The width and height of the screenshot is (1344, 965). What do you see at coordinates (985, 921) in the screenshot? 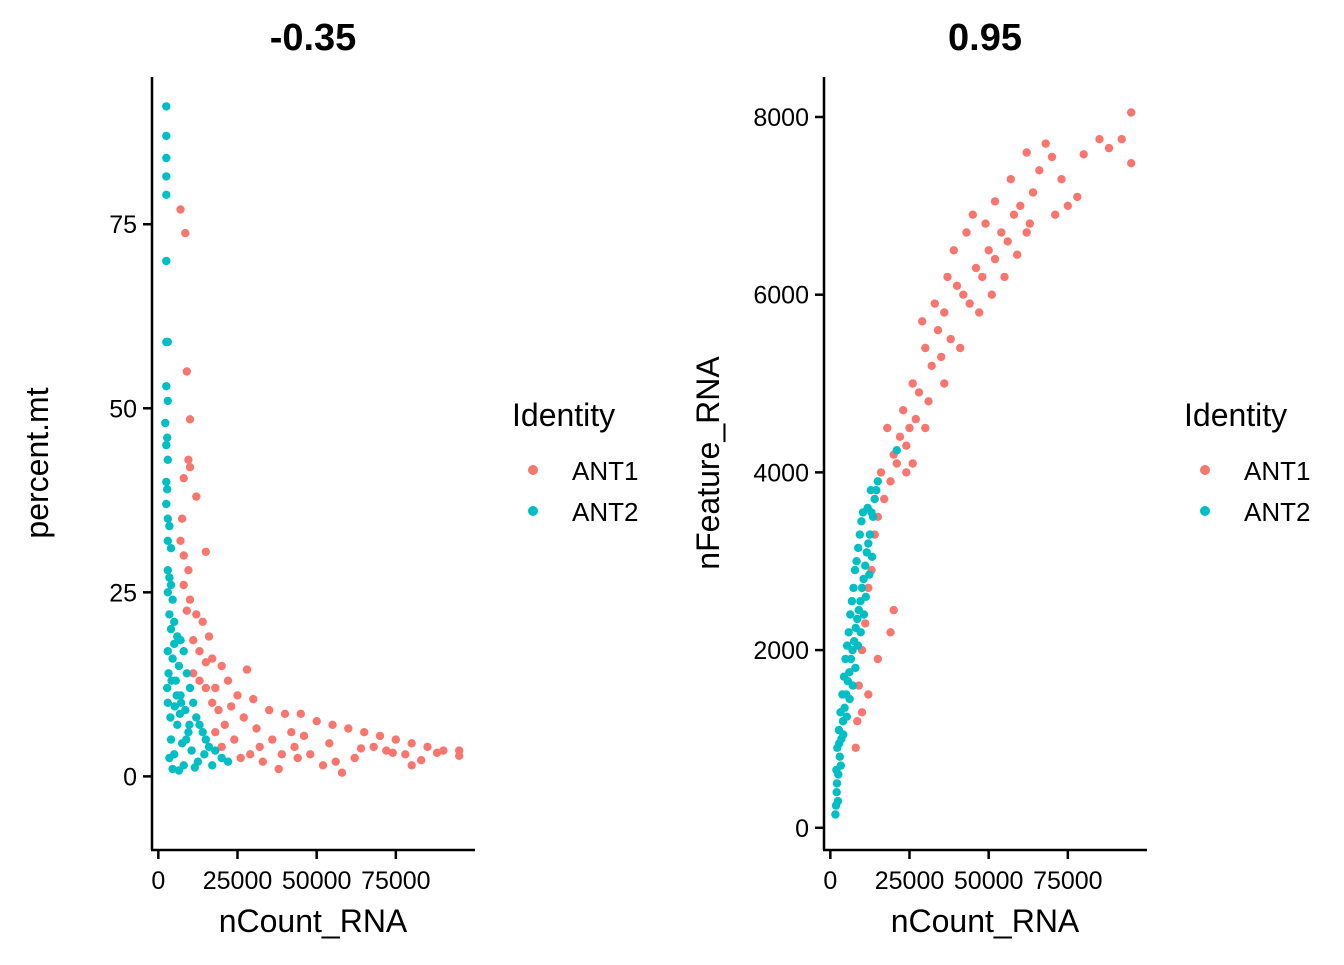
I see `x-axis-title: nCount_RNA` at bounding box center [985, 921].